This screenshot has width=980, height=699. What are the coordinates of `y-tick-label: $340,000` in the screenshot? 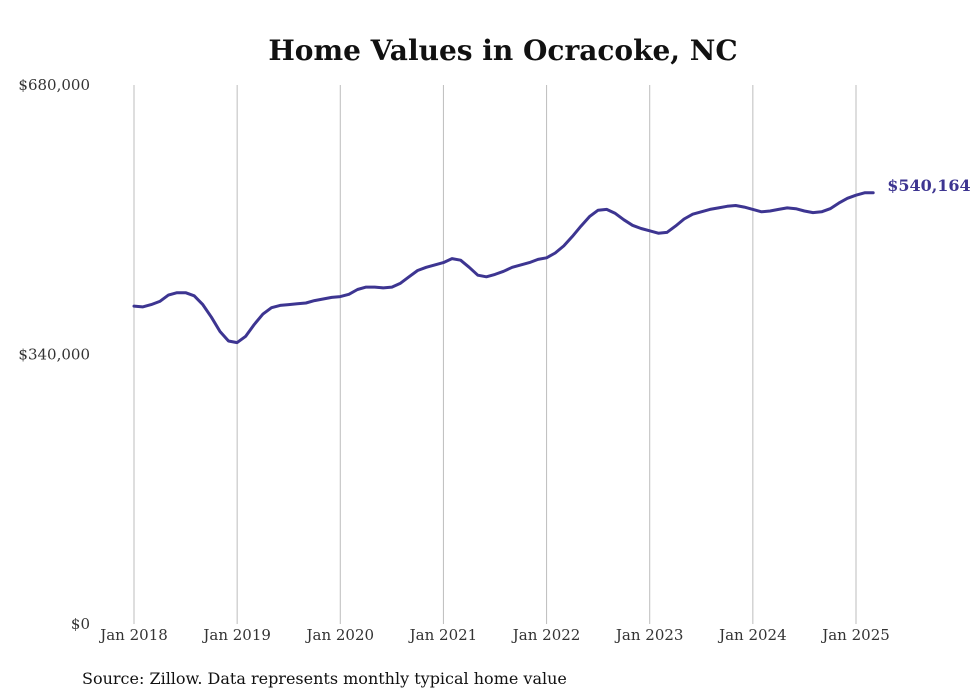 It's located at (54, 355).